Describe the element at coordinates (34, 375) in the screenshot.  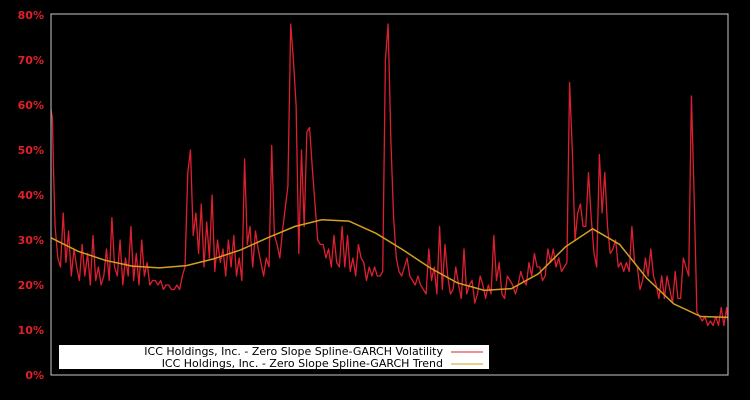
I see `y-tick-label: 0%` at that location.